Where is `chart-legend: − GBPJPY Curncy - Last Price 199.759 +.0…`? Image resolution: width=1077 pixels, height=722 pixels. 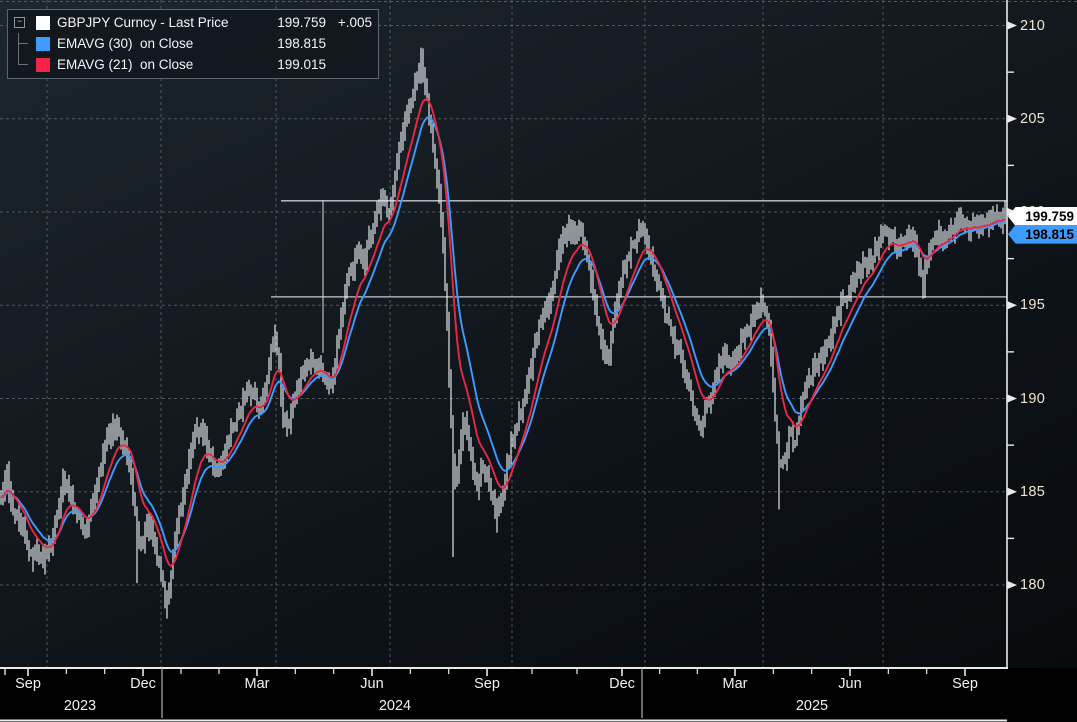
chart-legend: − GBPJPY Curncy - Last Price 199.759 +.0… is located at coordinates (193, 44).